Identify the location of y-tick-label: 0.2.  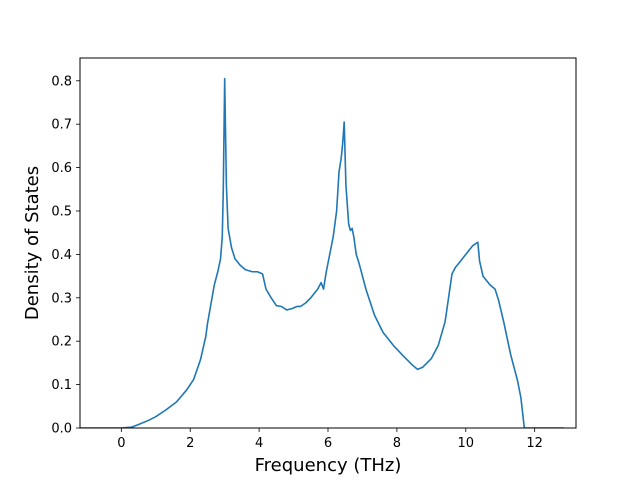
(61, 342).